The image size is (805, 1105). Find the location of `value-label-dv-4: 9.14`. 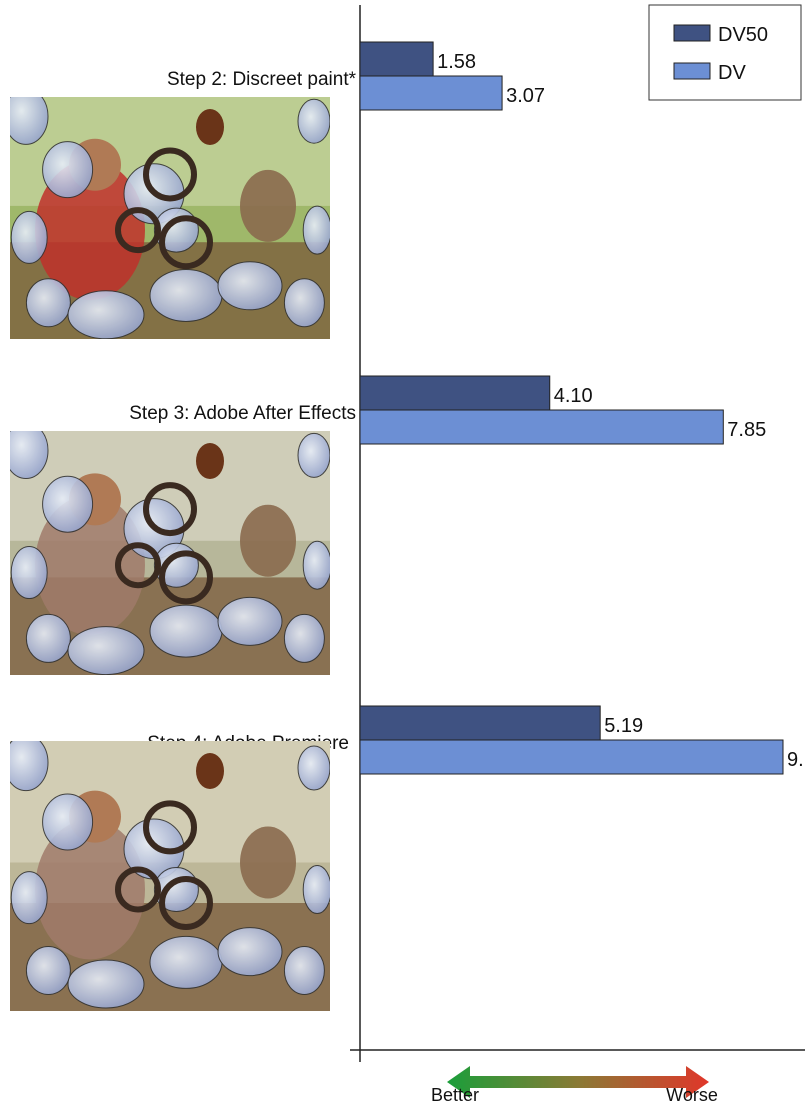

value-label-dv-4: 9.14 is located at coordinates (796, 760).